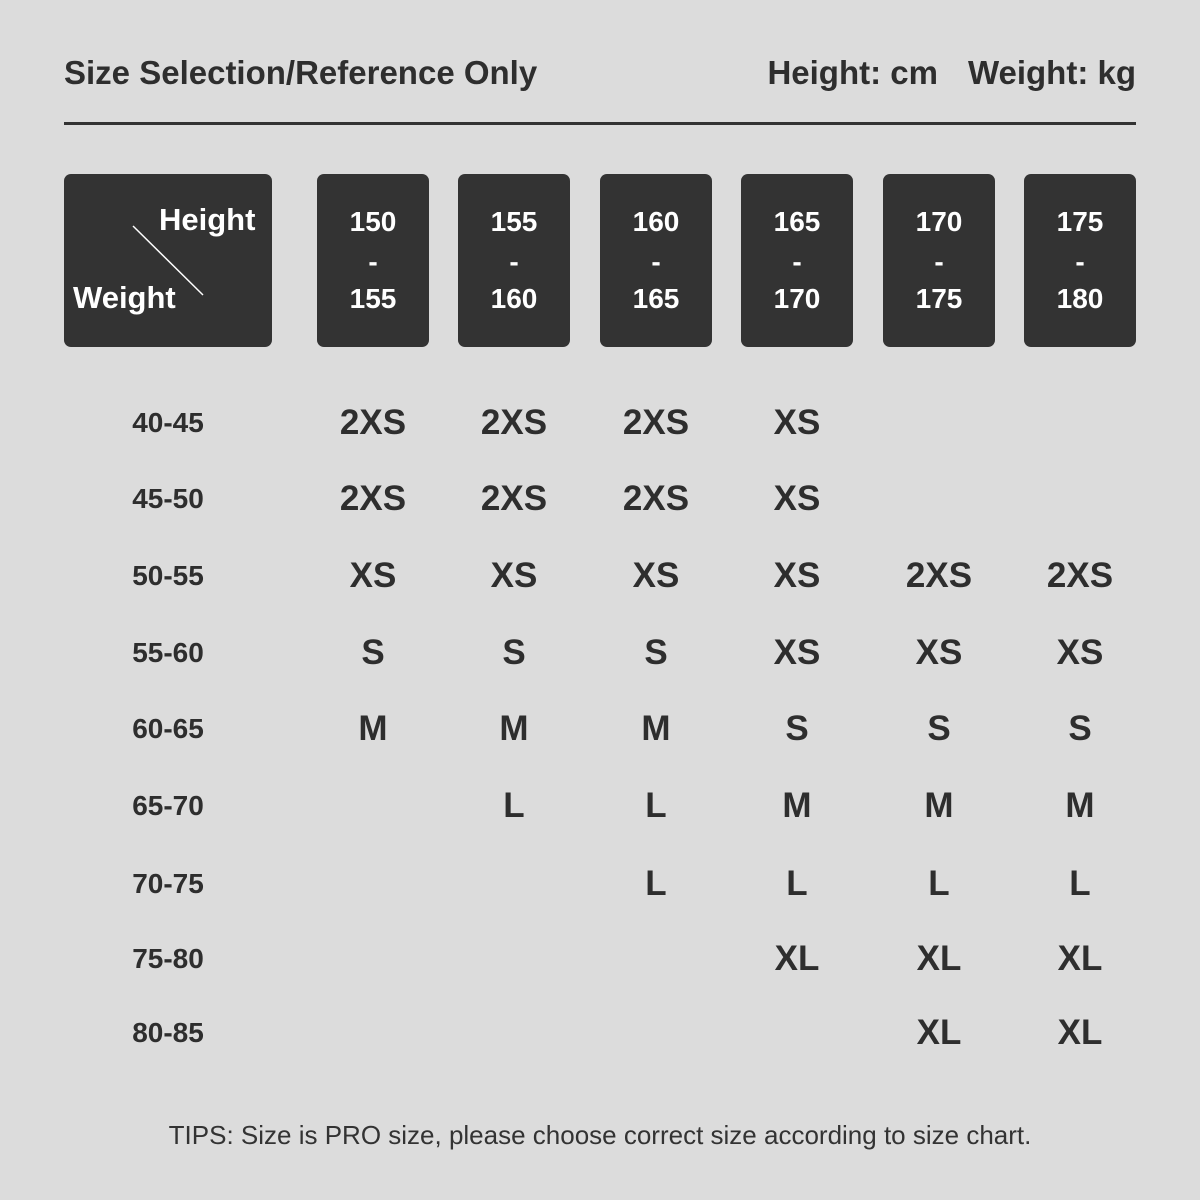  Describe the element at coordinates (207, 219) in the screenshot. I see `corner-height: Height` at that location.